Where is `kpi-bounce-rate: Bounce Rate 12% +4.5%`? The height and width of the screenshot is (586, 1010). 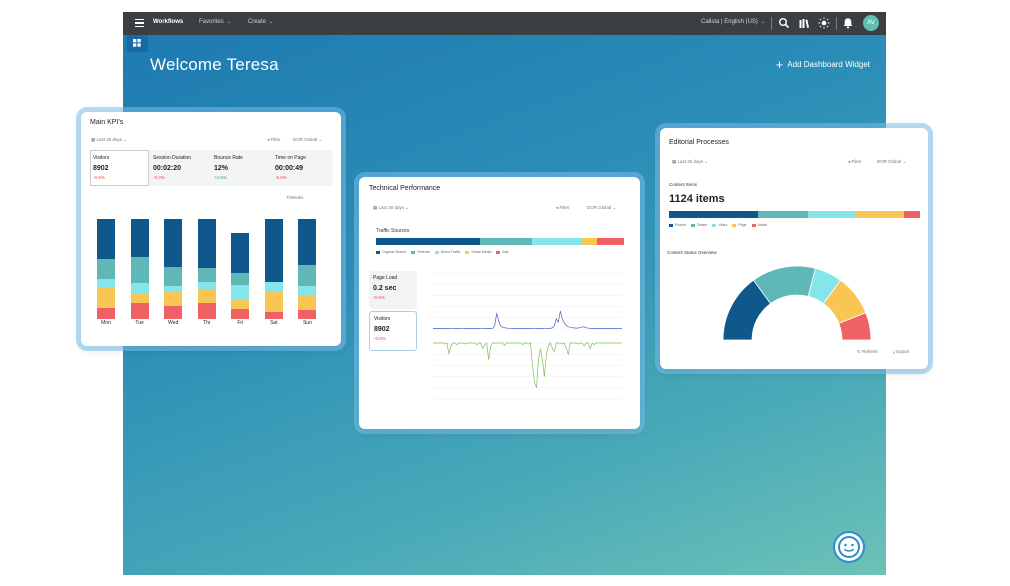 kpi-bounce-rate: Bounce Rate 12% +4.5% is located at coordinates (228, 168).